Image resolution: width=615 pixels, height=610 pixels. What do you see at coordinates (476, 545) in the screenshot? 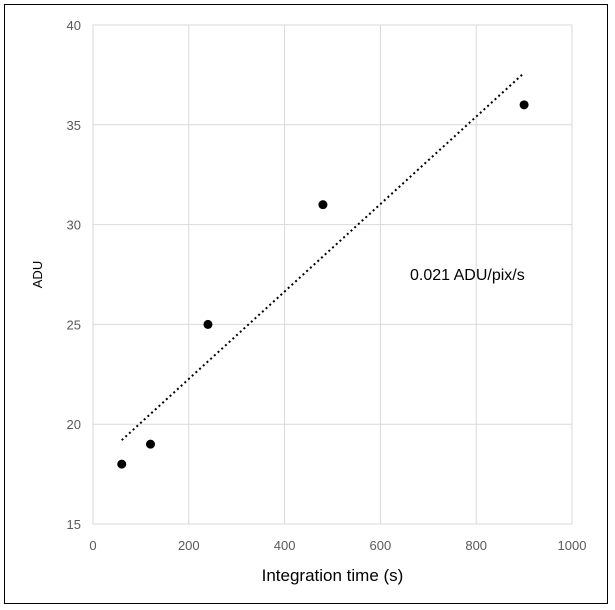
I see `x-tick-label: 800` at bounding box center [476, 545].